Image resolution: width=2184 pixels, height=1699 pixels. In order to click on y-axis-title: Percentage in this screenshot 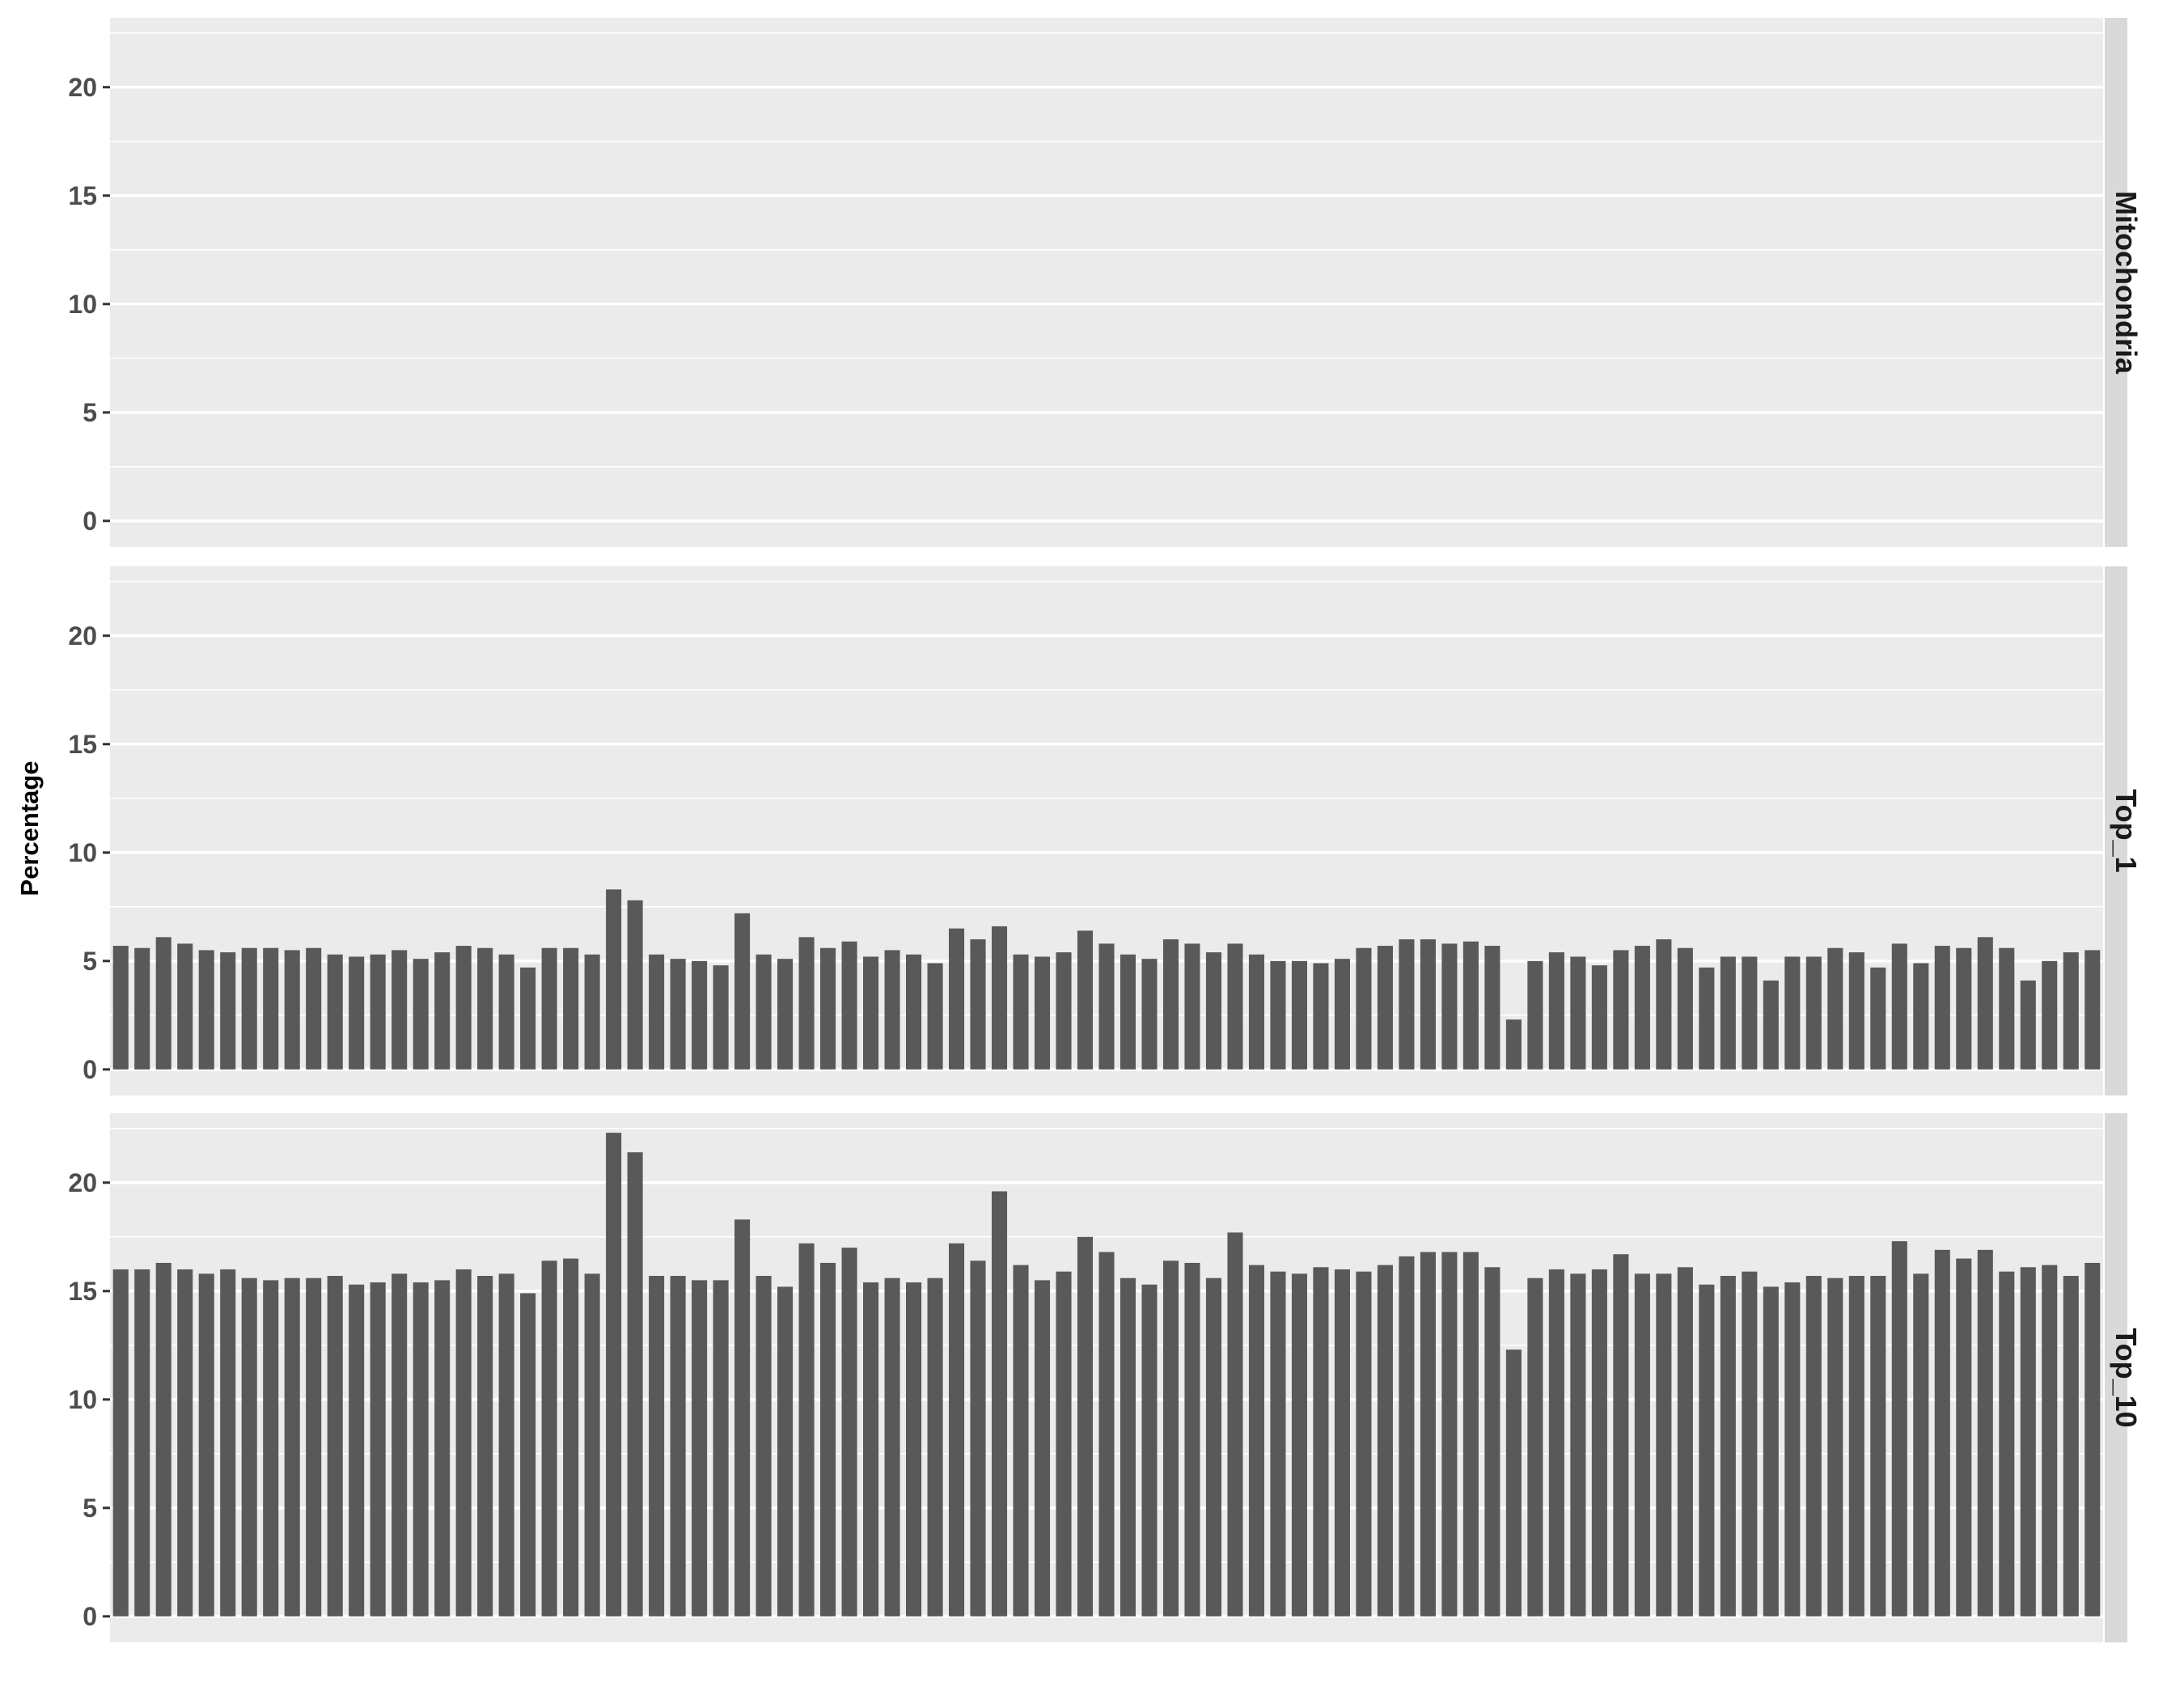, I will do `click(29, 828)`.